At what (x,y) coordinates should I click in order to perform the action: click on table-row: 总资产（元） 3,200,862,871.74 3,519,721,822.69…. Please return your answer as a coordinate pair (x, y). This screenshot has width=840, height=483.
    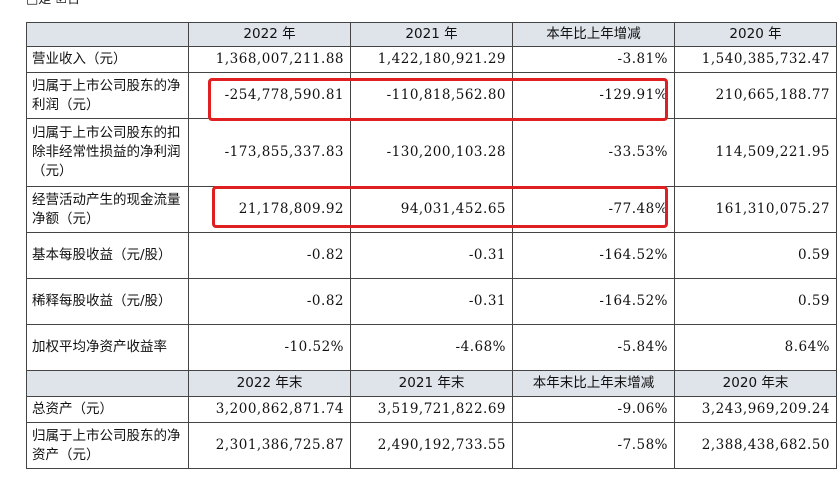
    Looking at the image, I should click on (431, 409).